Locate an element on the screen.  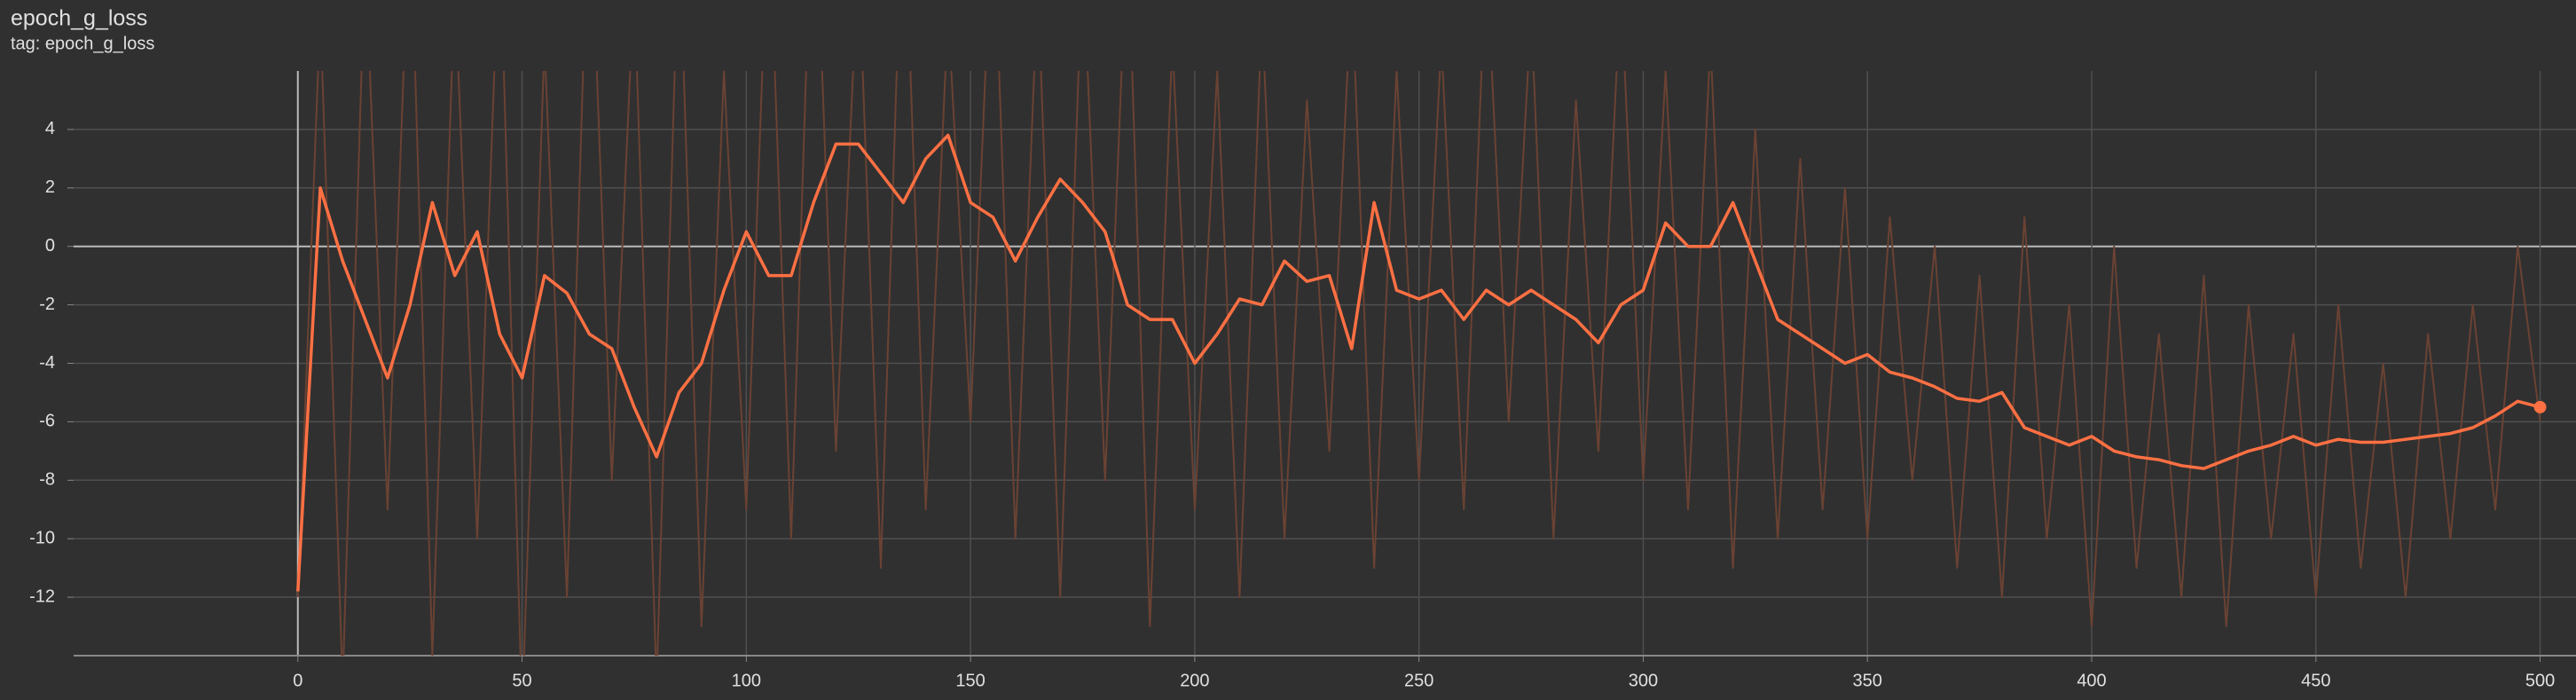
x-tick-label: 0 is located at coordinates (297, 680).